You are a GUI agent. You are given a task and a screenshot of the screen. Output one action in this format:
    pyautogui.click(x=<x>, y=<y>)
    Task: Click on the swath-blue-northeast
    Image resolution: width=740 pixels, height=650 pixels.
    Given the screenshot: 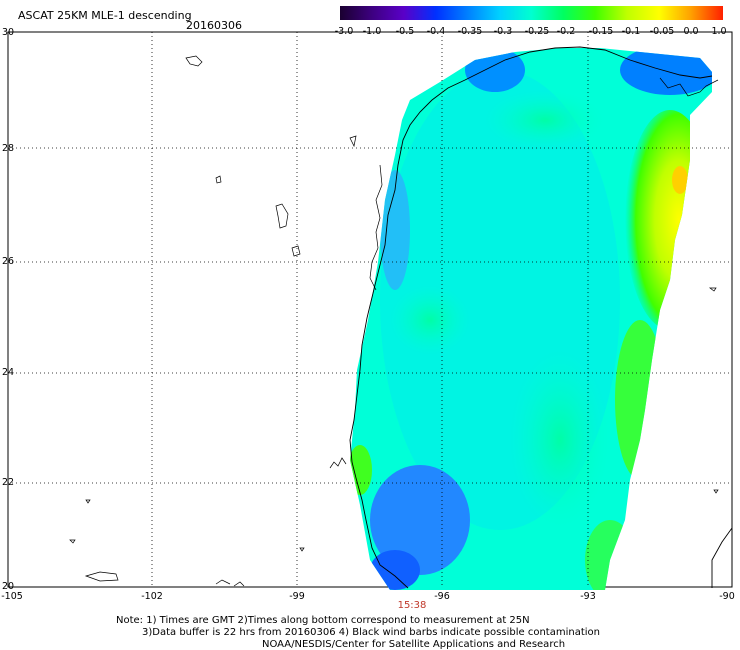 What is the action you would take?
    pyautogui.click(x=666, y=71)
    